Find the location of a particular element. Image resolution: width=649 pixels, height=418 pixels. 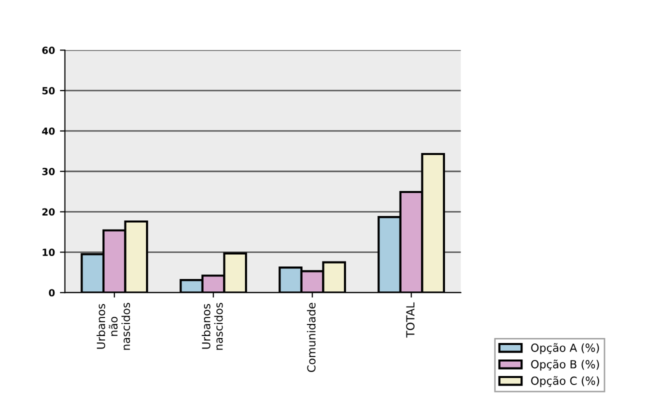

y-tick-label: 20 is located at coordinates (48, 212).